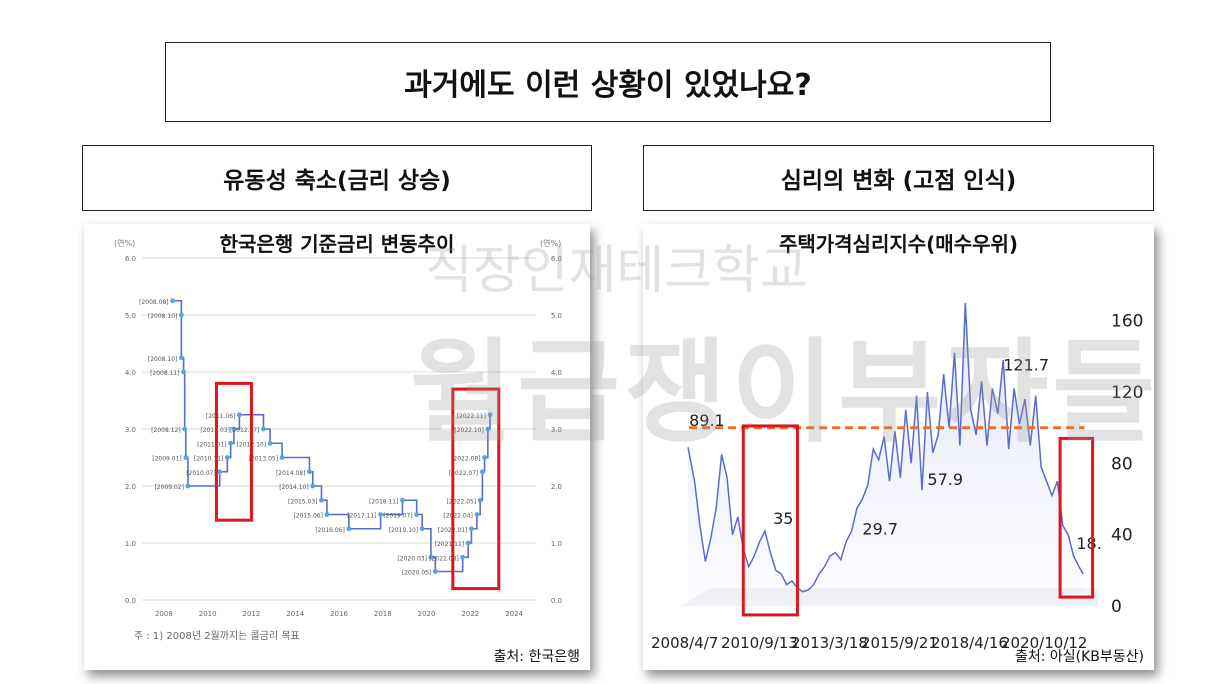  What do you see at coordinates (1116, 607) in the screenshot?
I see `y-tick-label: 0` at bounding box center [1116, 607].